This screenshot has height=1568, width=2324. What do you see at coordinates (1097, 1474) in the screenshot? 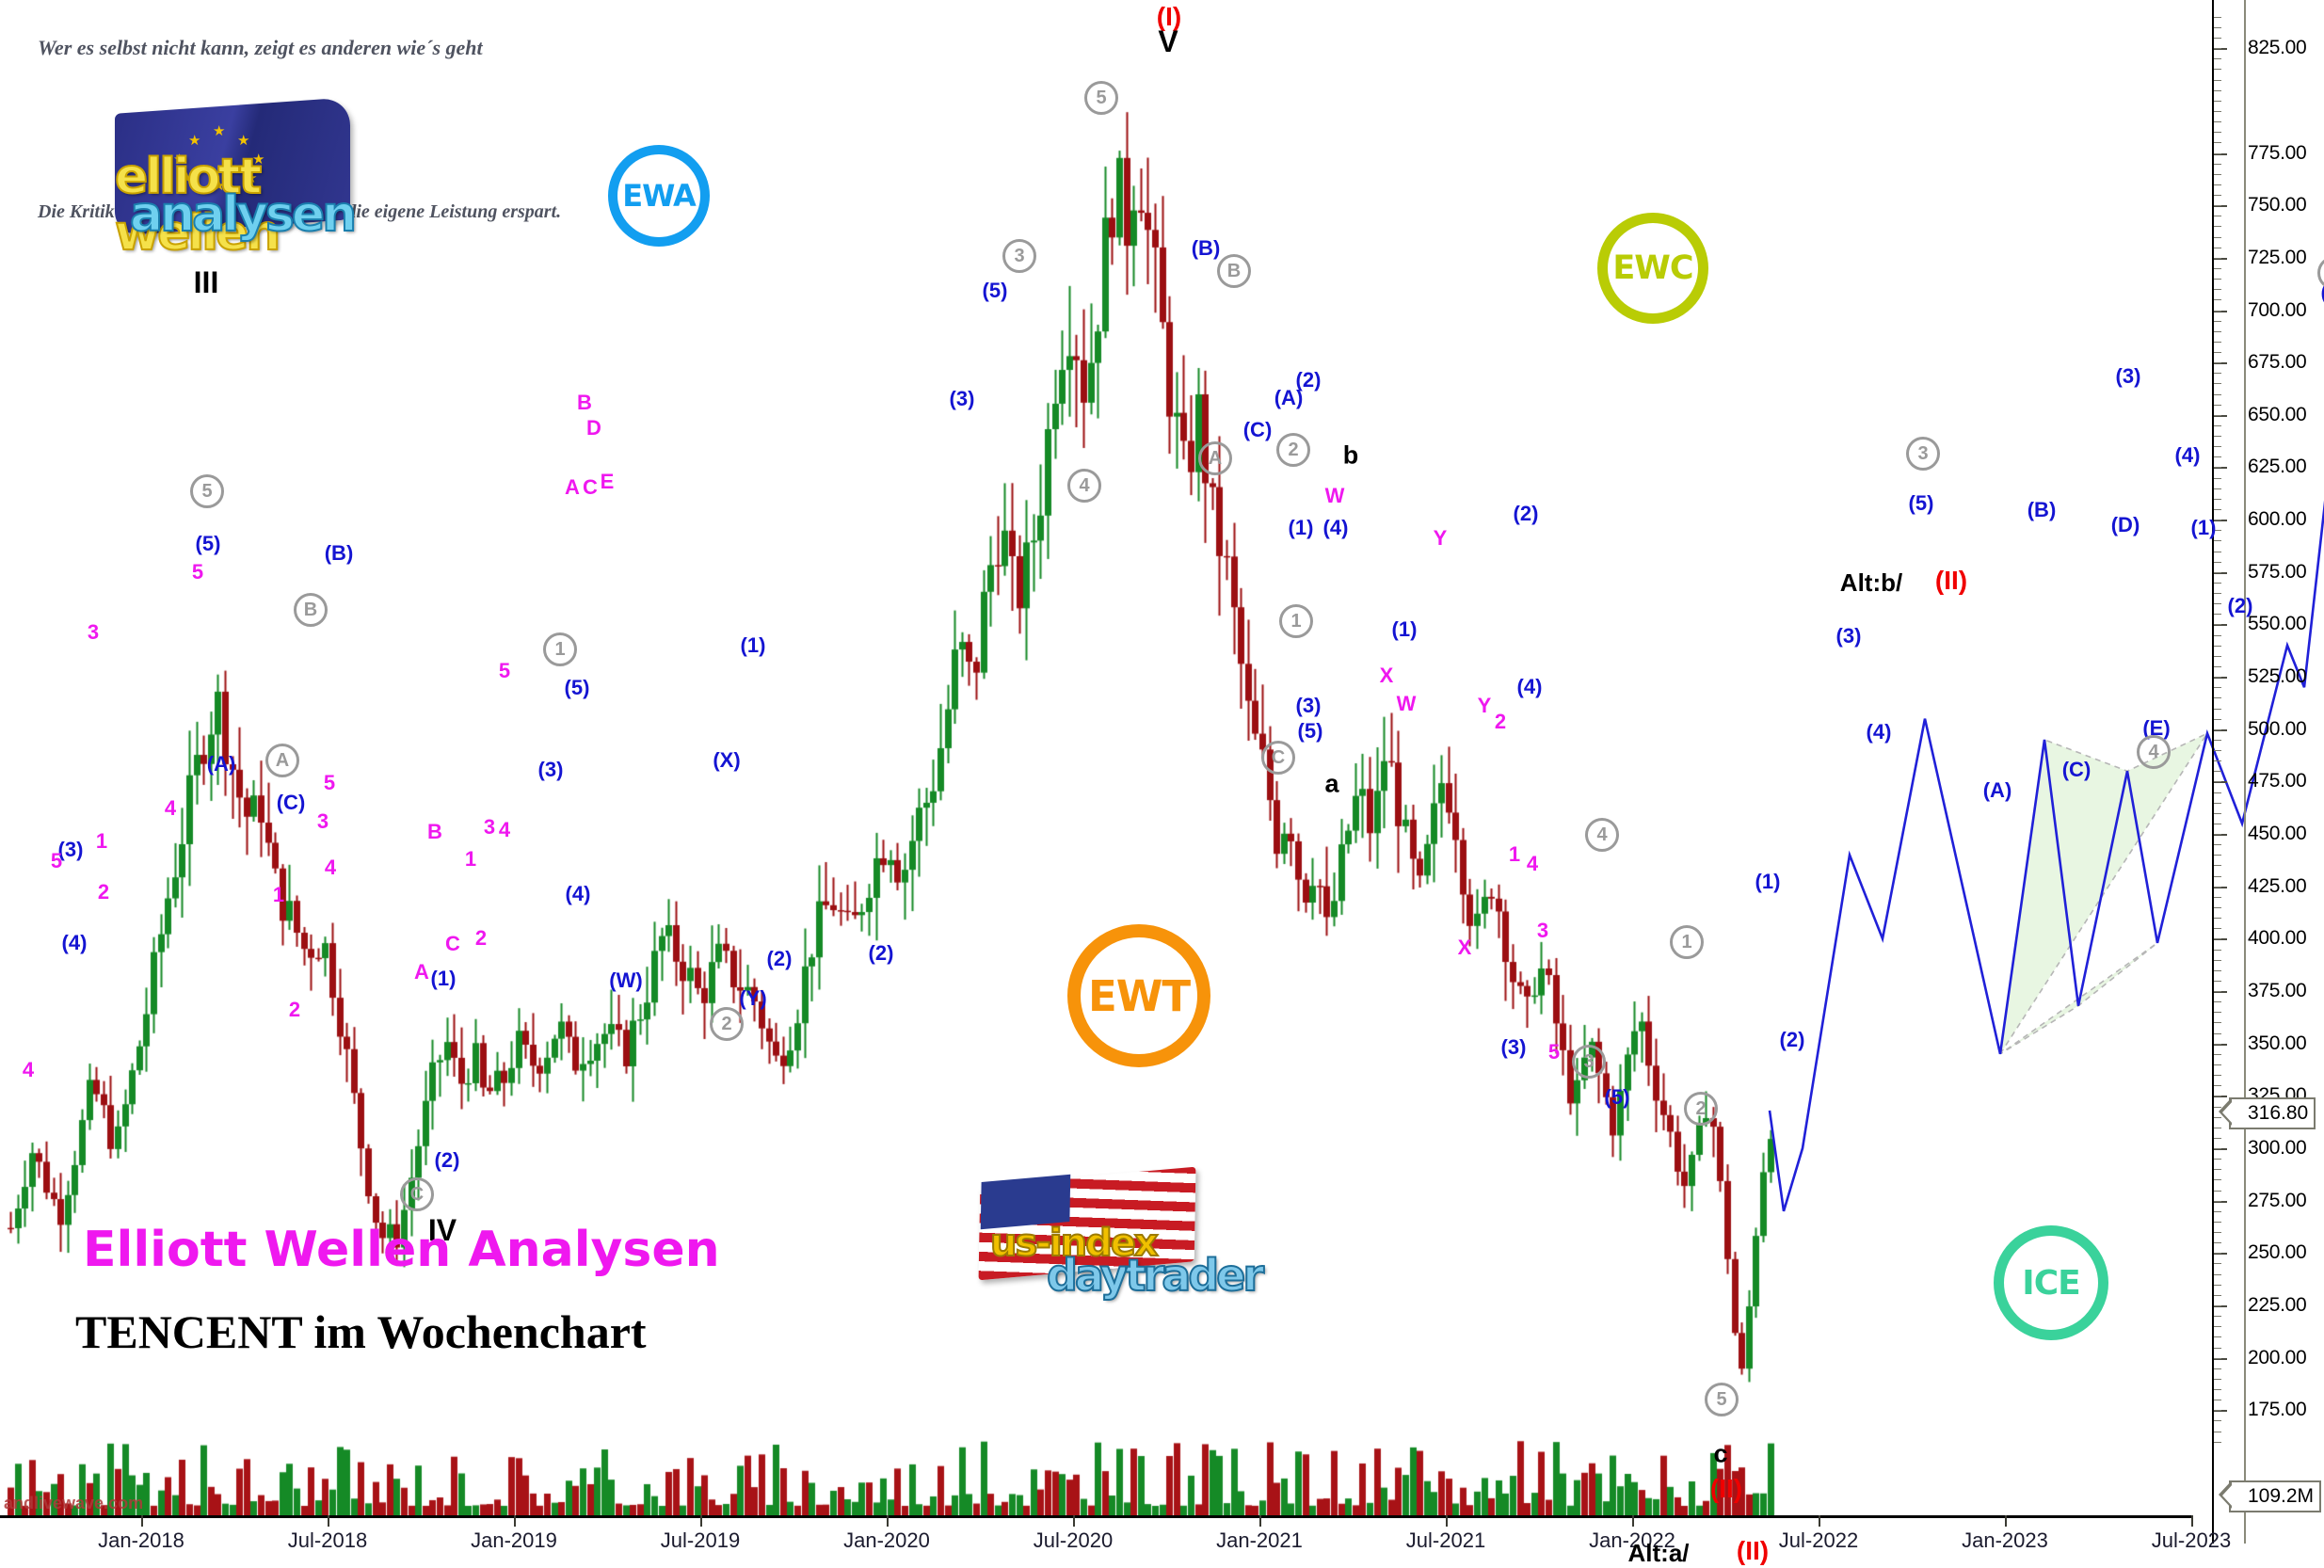
I see `volume-pane` at bounding box center [1097, 1474].